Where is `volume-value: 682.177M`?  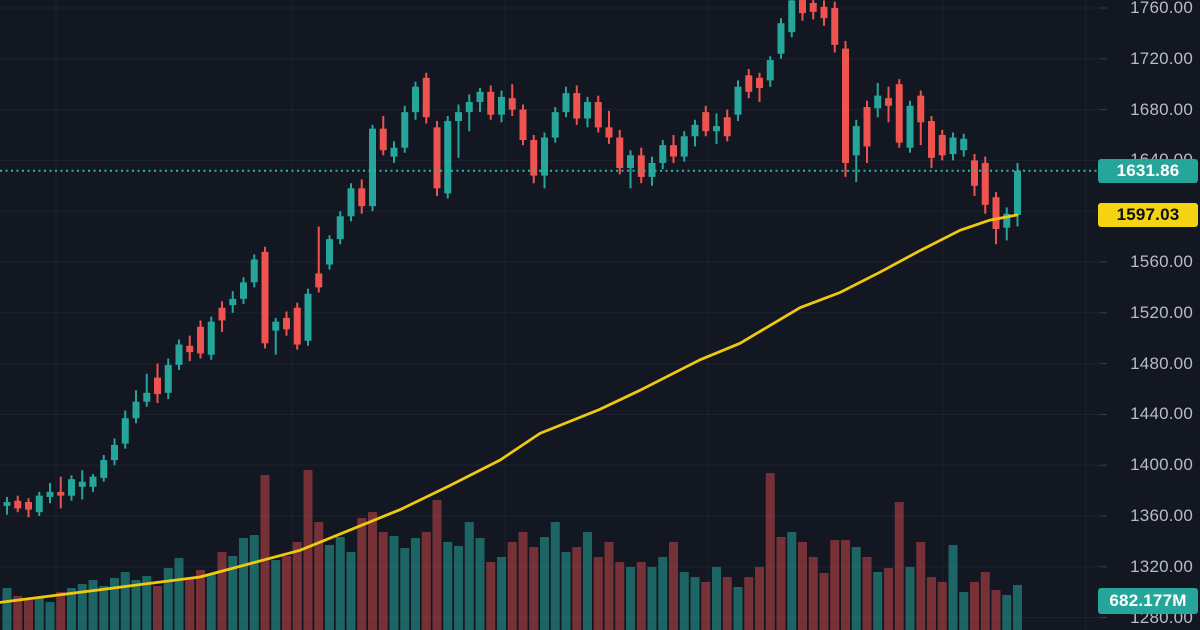
volume-value: 682.177M is located at coordinates (1148, 600).